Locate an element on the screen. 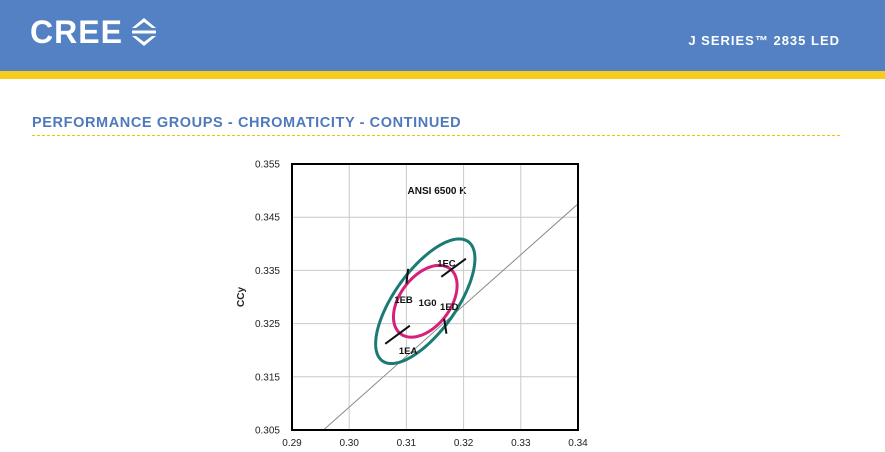 This screenshot has width=885, height=452. inner-ellipse is located at coordinates (425, 301).